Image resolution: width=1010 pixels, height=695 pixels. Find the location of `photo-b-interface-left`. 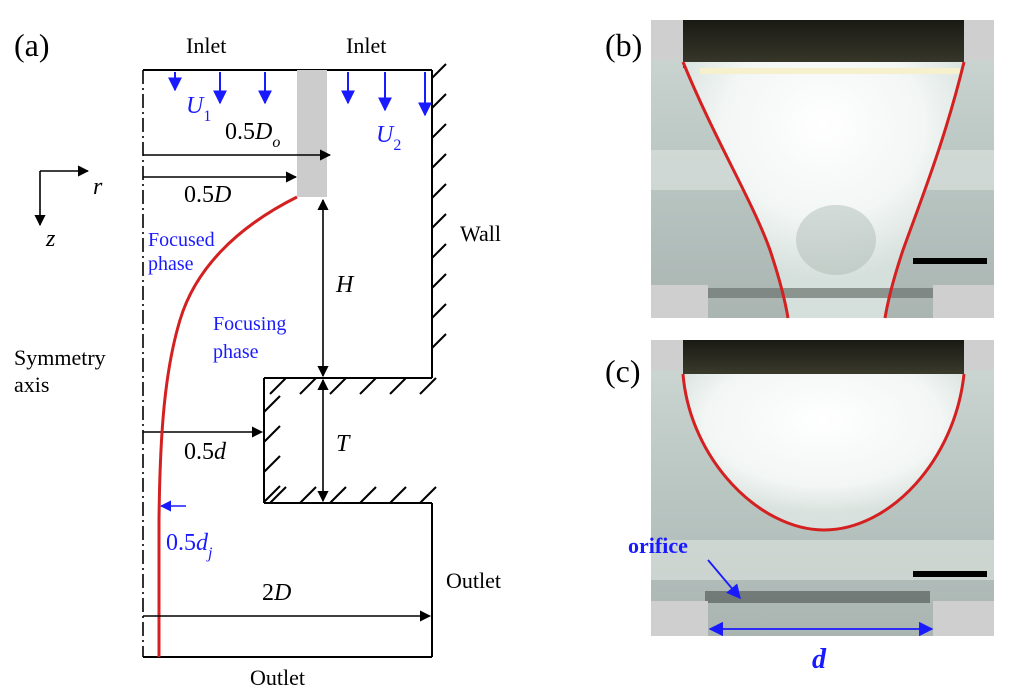

photo-b-interface-left is located at coordinates (735, 190).